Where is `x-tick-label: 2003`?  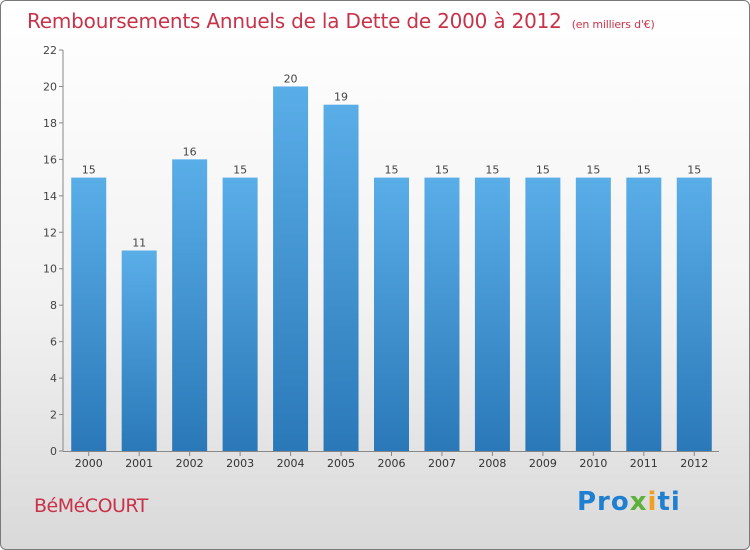
x-tick-label: 2003 is located at coordinates (240, 463).